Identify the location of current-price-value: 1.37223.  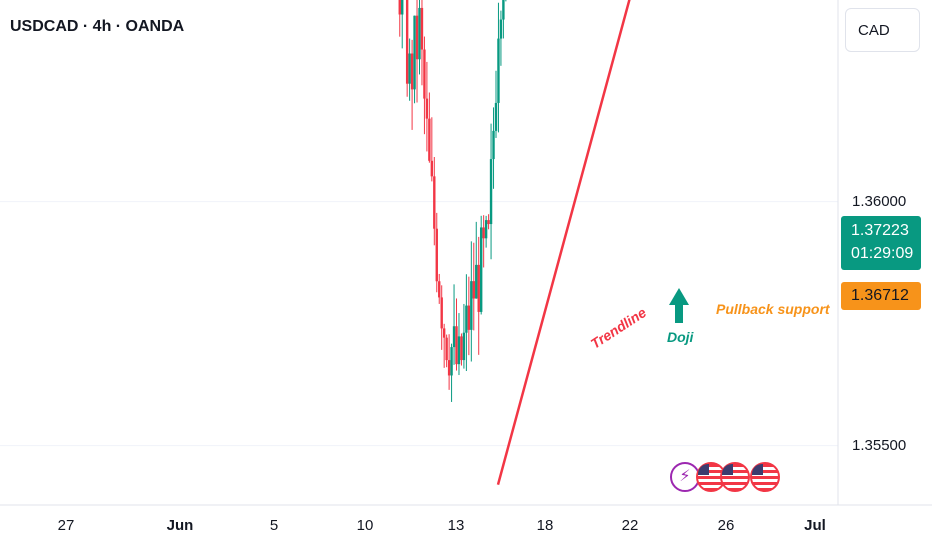
(880, 230).